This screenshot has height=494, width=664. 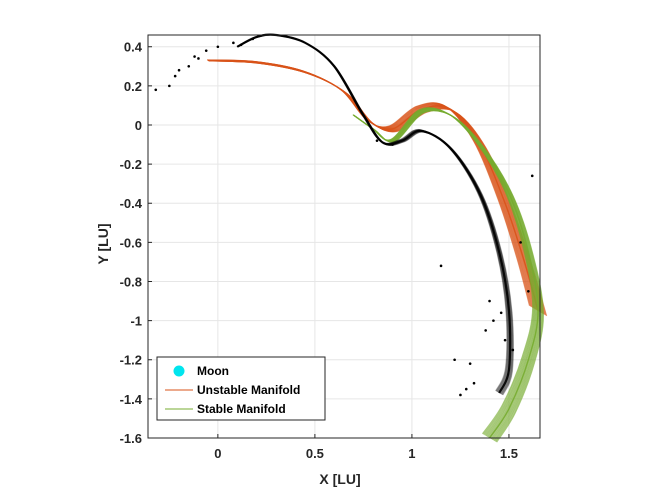 What do you see at coordinates (133, 47) in the screenshot?
I see `y-tick-label-0: 0.4` at bounding box center [133, 47].